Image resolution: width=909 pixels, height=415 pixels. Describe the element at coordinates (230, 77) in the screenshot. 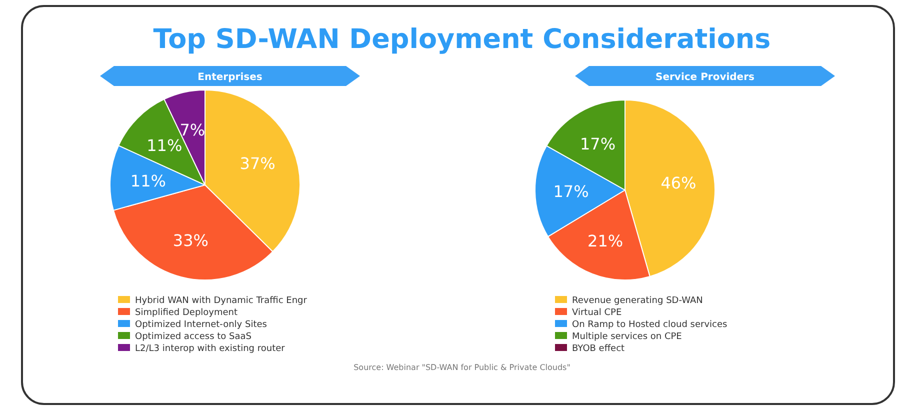

I see `chart-subtitle: Enterprises` at that location.